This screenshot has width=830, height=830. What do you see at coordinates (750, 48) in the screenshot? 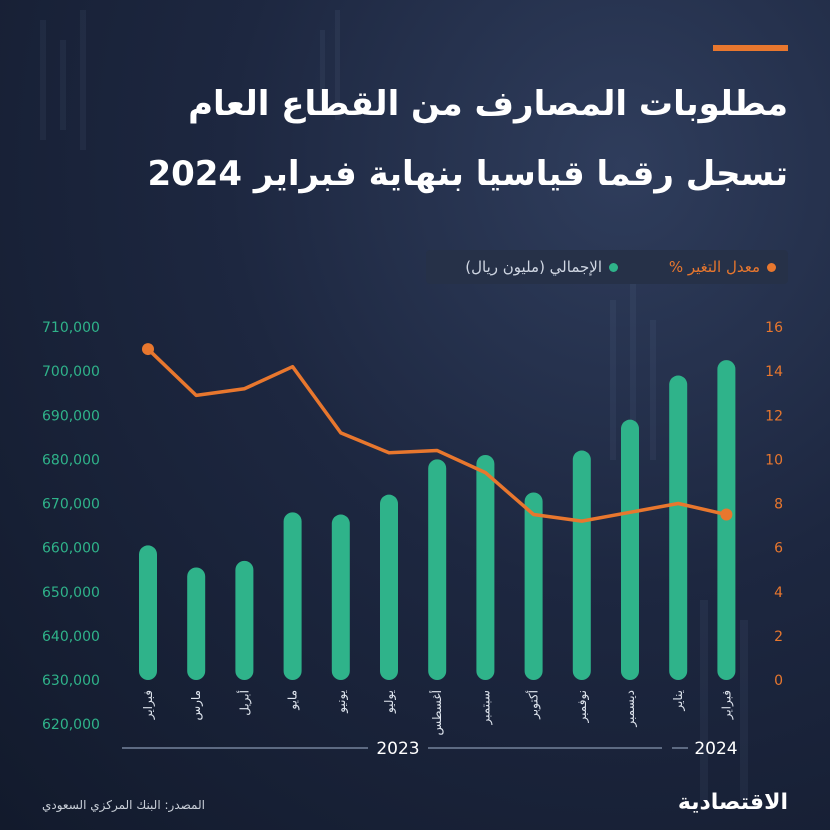
I see `accent-bar` at bounding box center [750, 48].